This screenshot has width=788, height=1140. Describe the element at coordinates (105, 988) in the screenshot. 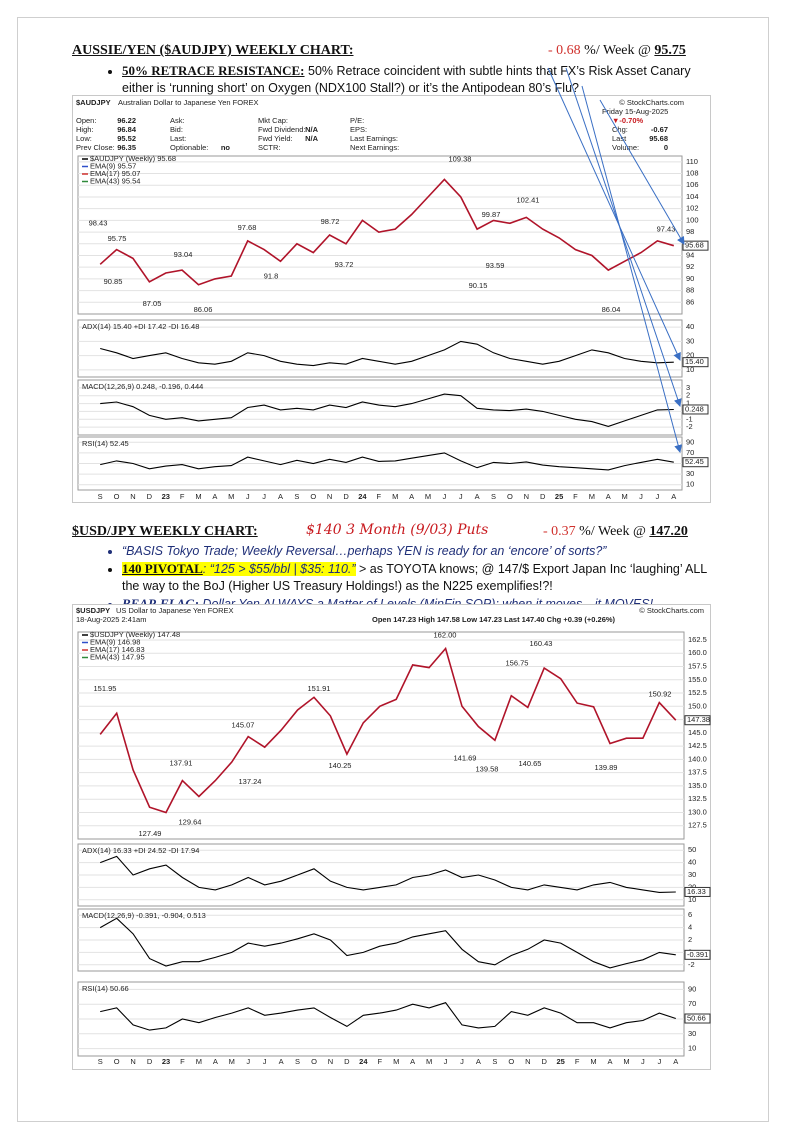

I see `panel-label: RSI(14) 50.66` at that location.